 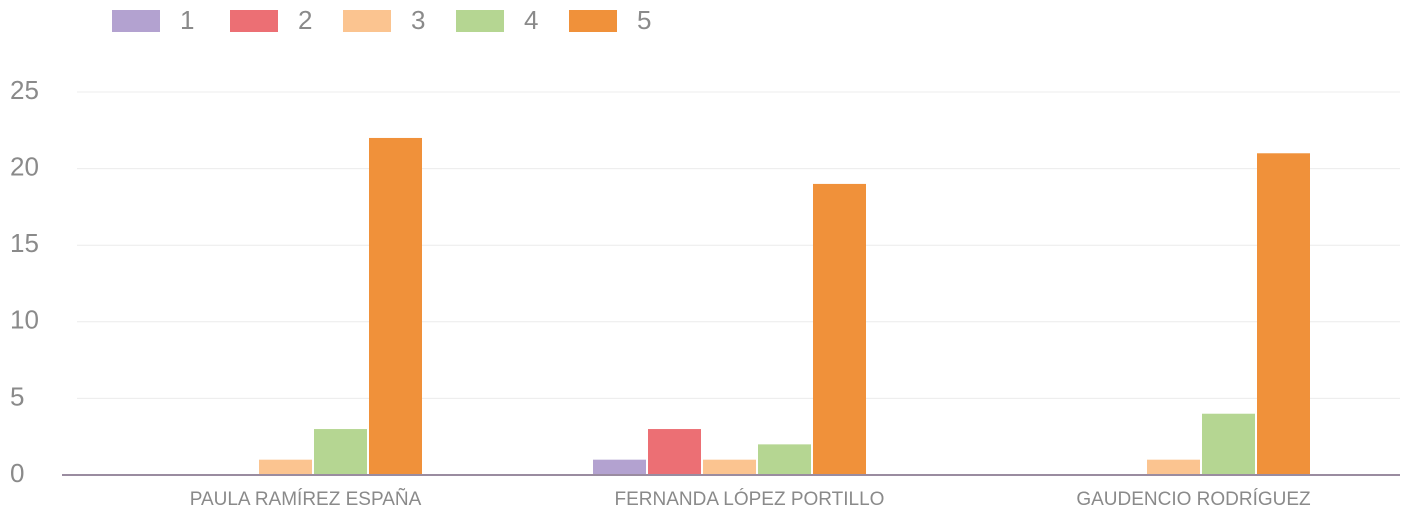 I want to click on legend-label: 1, so click(x=187, y=20).